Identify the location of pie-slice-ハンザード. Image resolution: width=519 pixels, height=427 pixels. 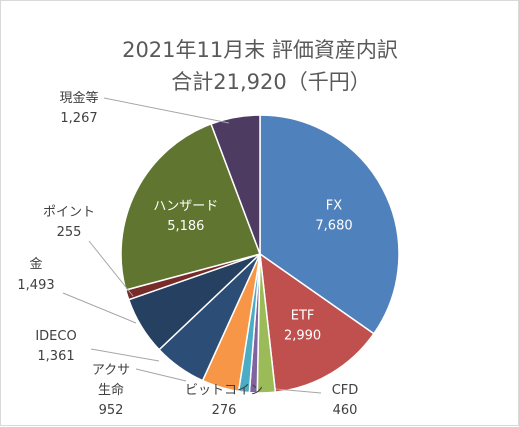
(190, 206).